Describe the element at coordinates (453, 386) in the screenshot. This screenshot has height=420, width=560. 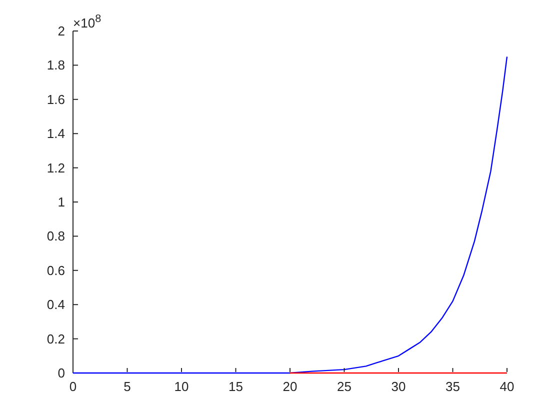
I see `x-tick-label: 35` at that location.